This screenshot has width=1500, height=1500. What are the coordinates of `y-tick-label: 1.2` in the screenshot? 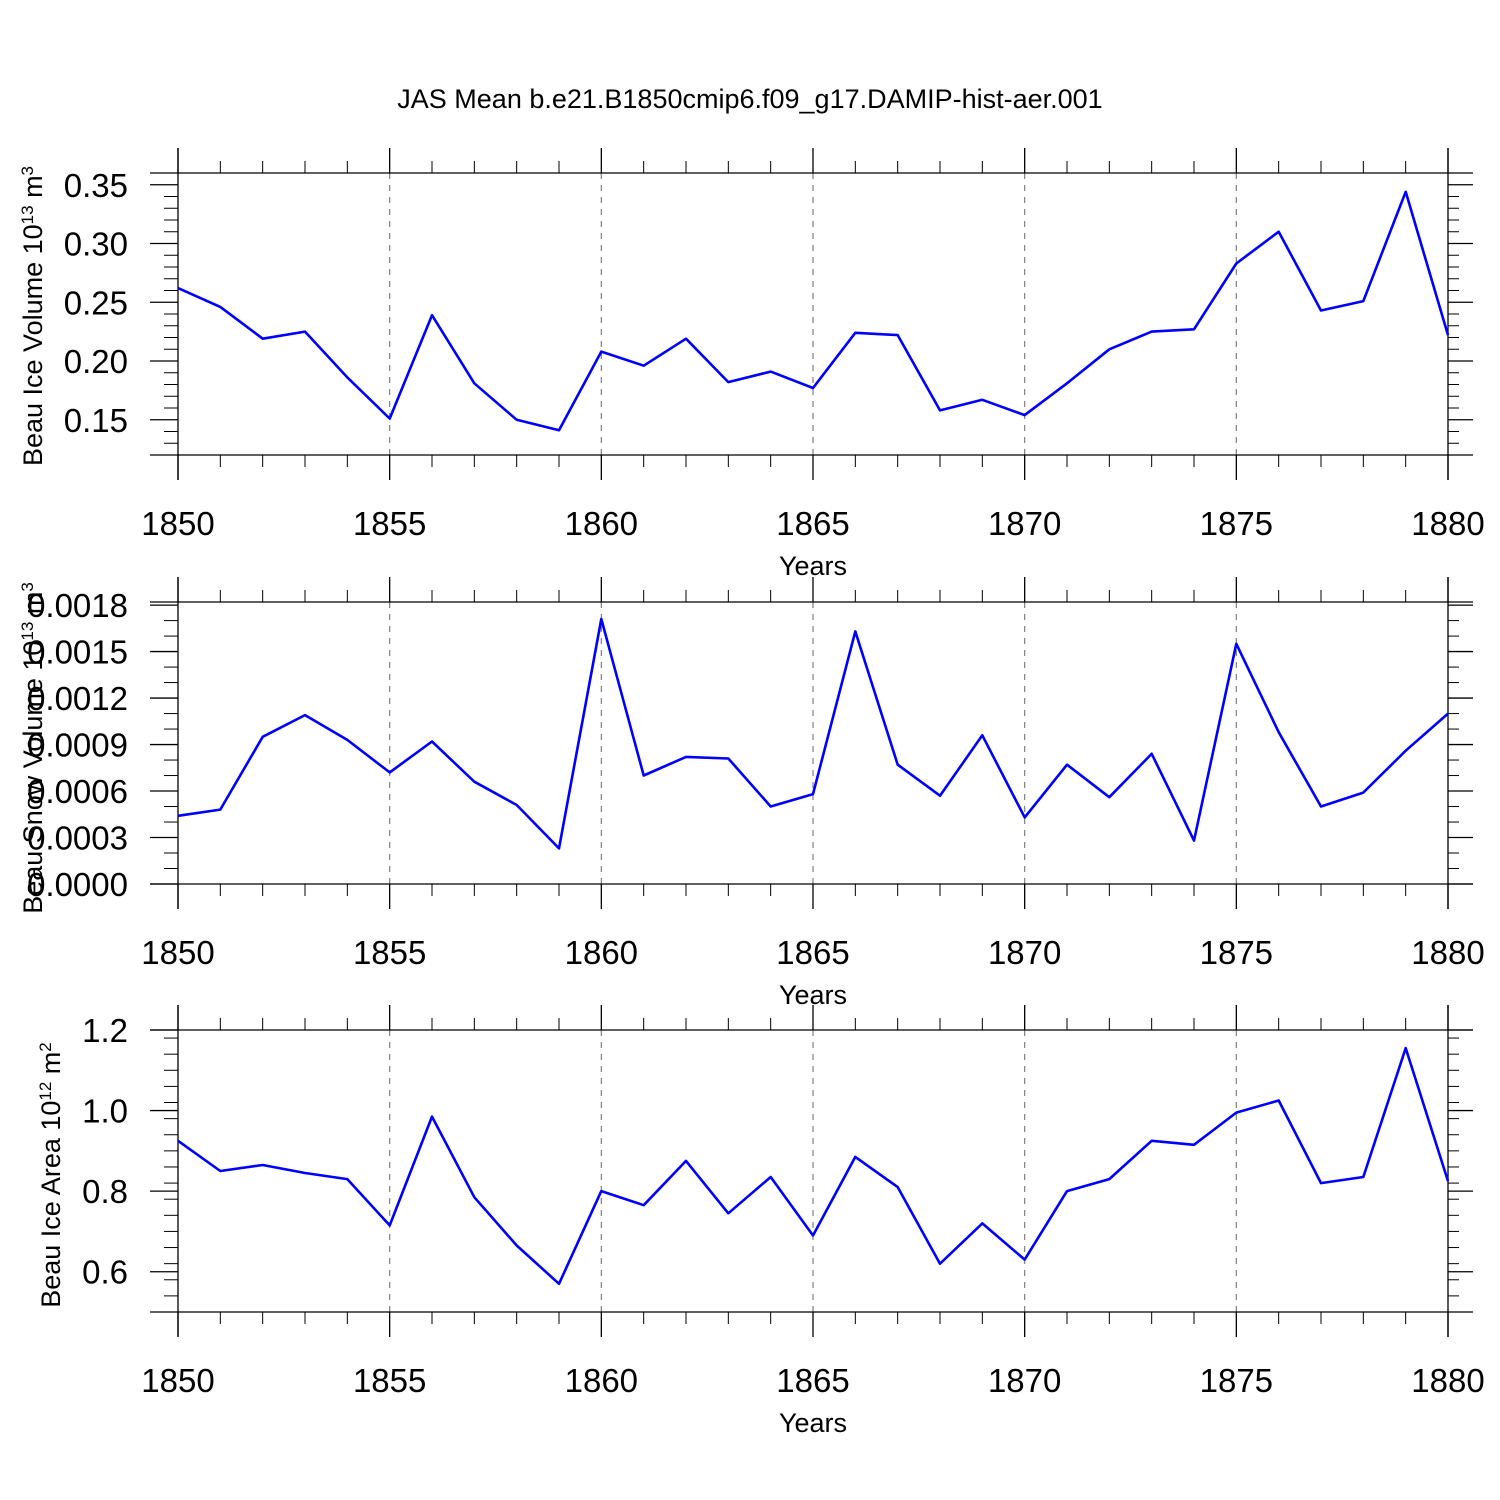 It's located at (105, 1030).